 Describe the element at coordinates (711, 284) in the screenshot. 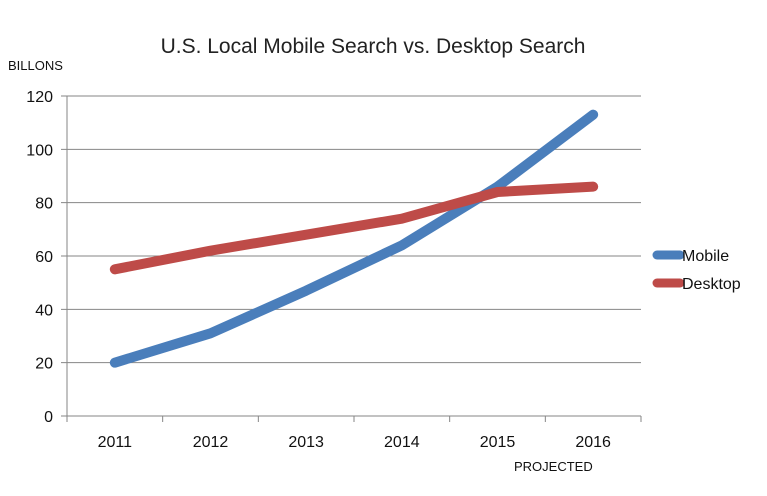

I see `legend-label-desktop: Desktop` at that location.